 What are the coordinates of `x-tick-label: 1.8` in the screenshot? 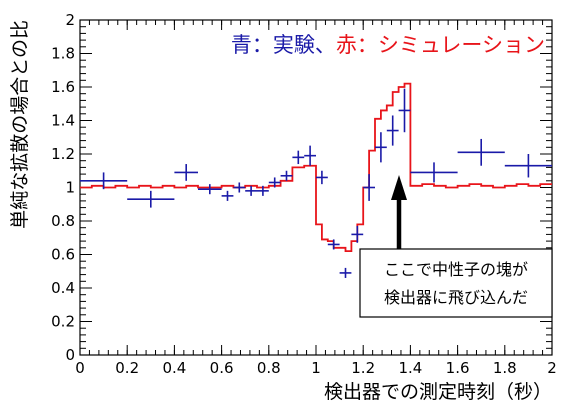 It's located at (505, 368).